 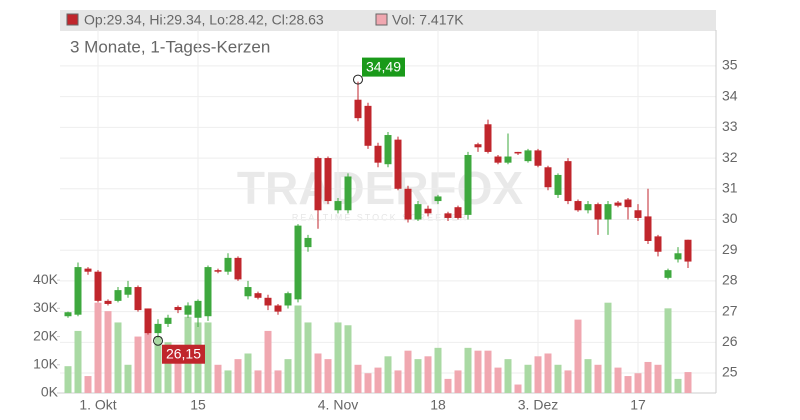 What do you see at coordinates (428, 20) in the screenshot?
I see `info-volume: Vol: 7.417K` at bounding box center [428, 20].